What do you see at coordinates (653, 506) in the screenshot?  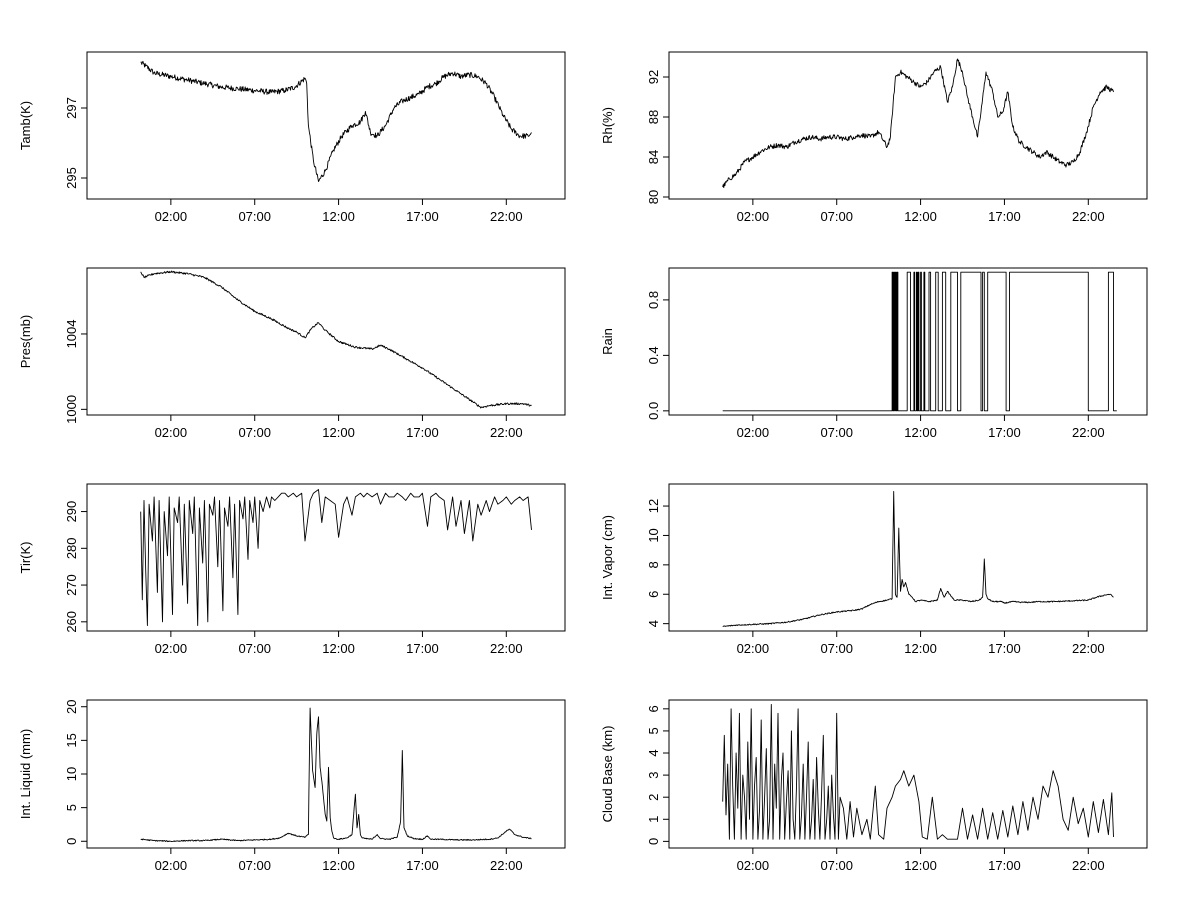 I see `y-tick-label: 12` at bounding box center [653, 506].